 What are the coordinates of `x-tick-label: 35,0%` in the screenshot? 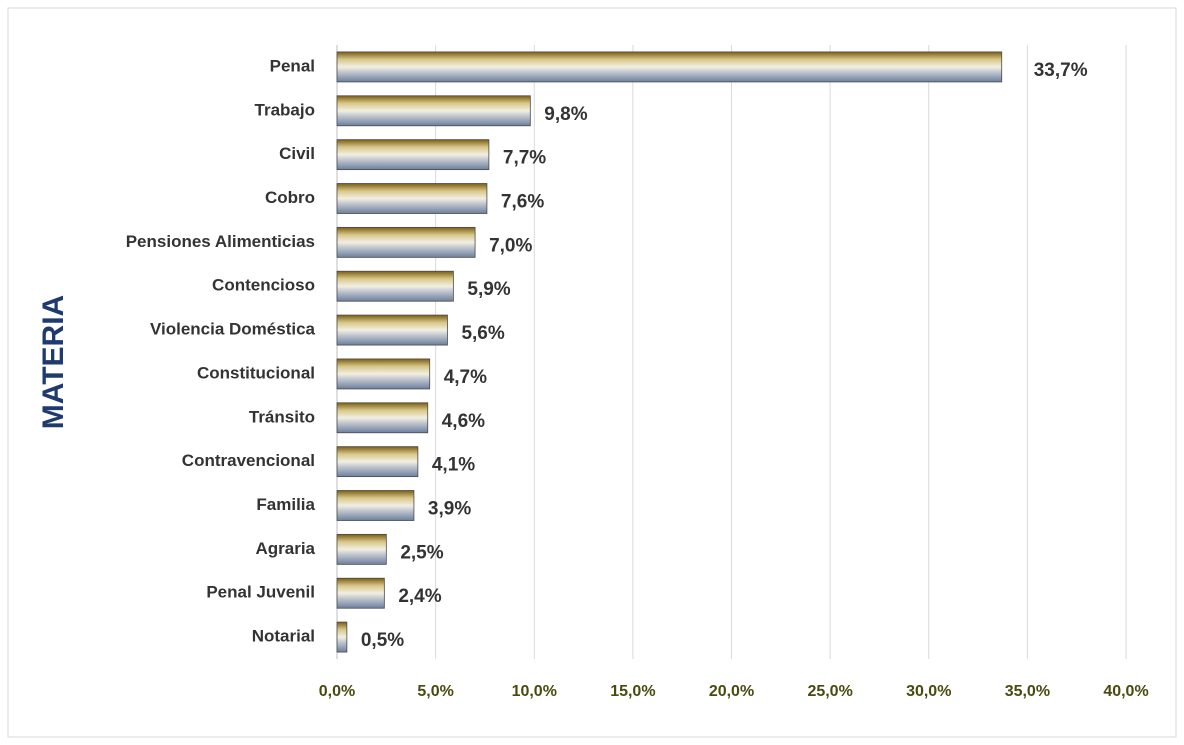 It's located at (1027, 691).